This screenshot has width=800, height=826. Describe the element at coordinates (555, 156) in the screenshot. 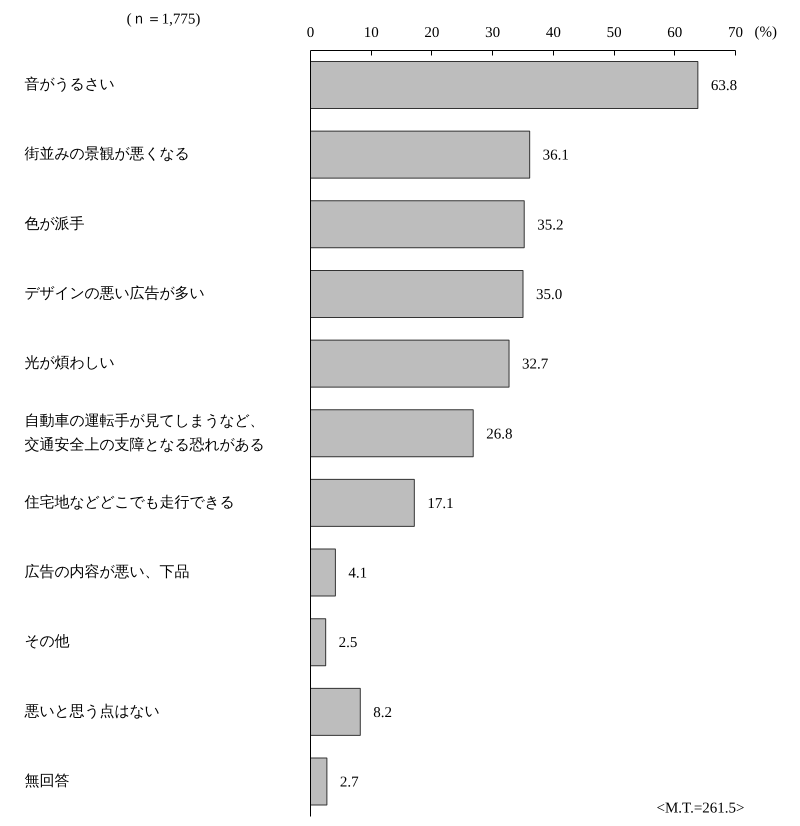

I see `data-label: 36.1` at that location.